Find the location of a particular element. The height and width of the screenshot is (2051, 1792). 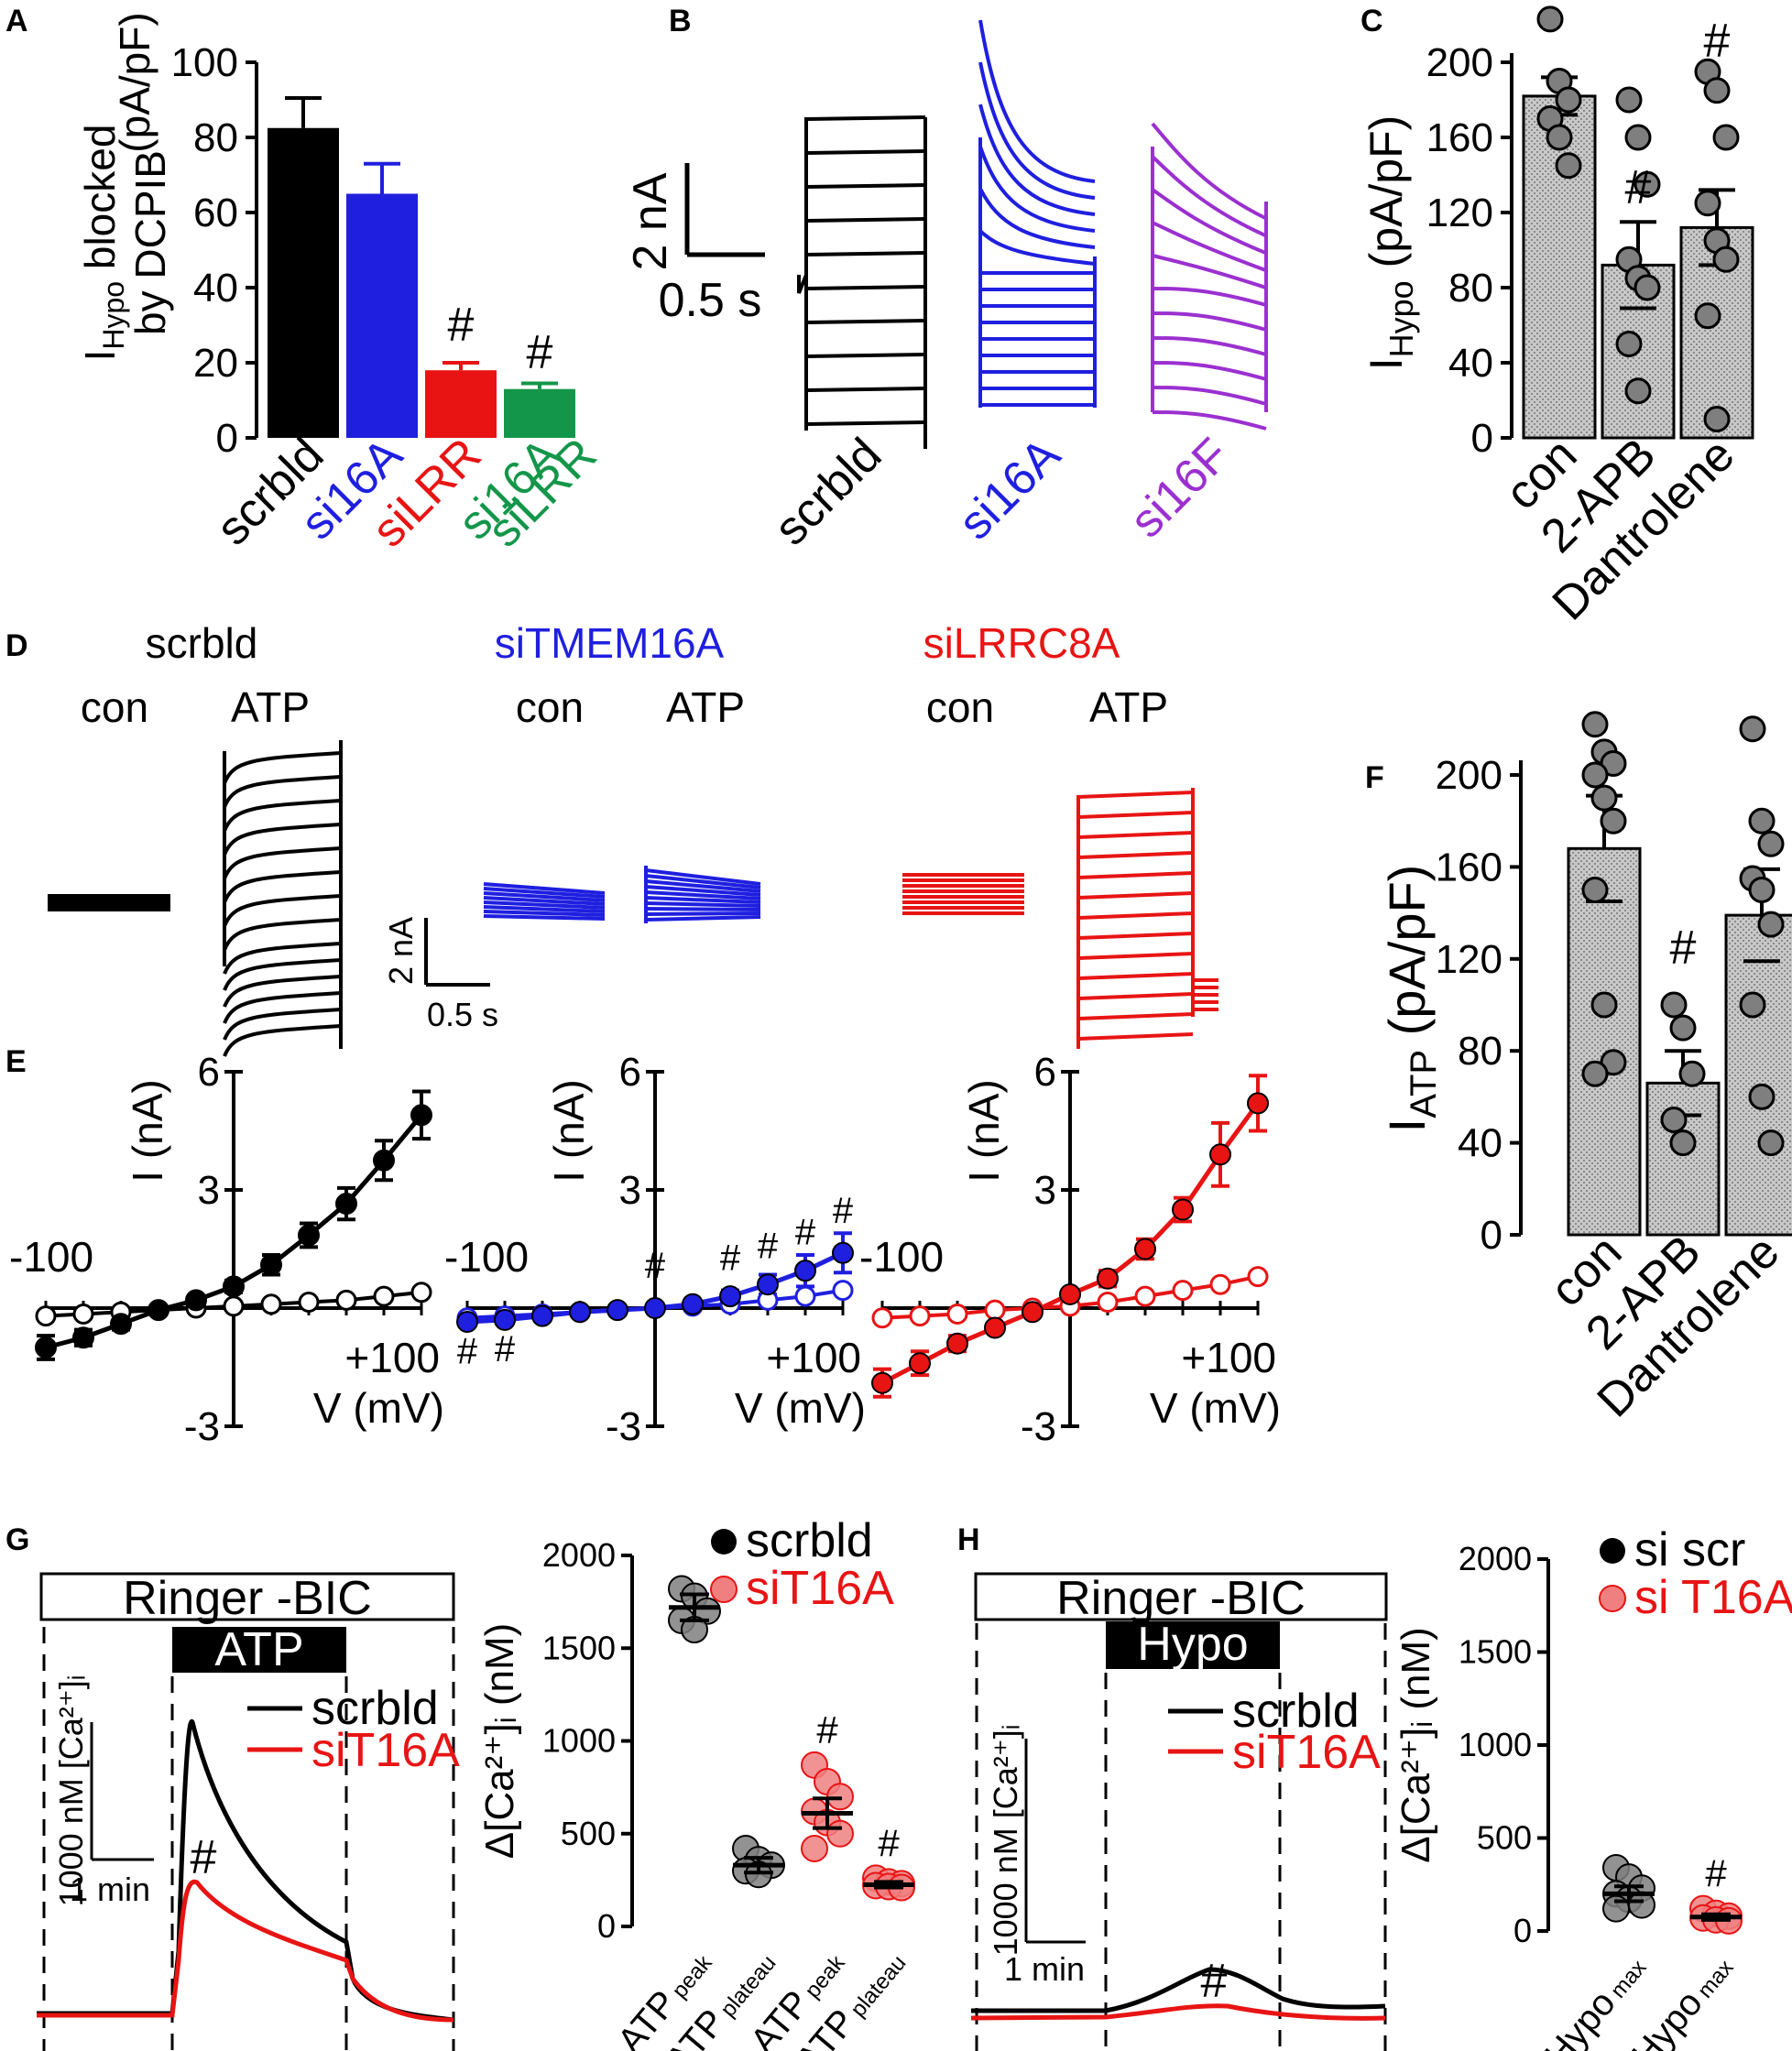

y-tick-label: 200 is located at coordinates (1469, 775).